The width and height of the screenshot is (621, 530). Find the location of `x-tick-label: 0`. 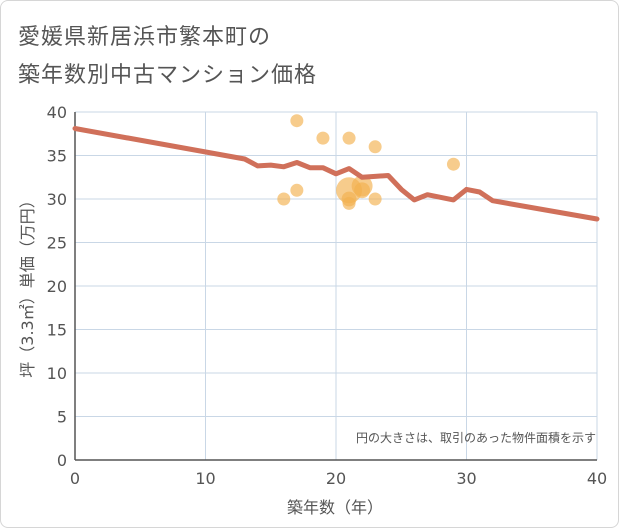

x-tick-label: 0 is located at coordinates (75, 478).